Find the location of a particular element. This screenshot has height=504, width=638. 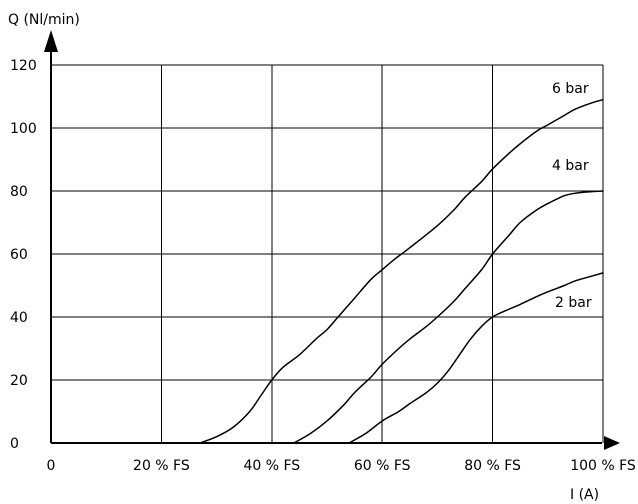

y-tick-label-60: 60 is located at coordinates (19, 255).